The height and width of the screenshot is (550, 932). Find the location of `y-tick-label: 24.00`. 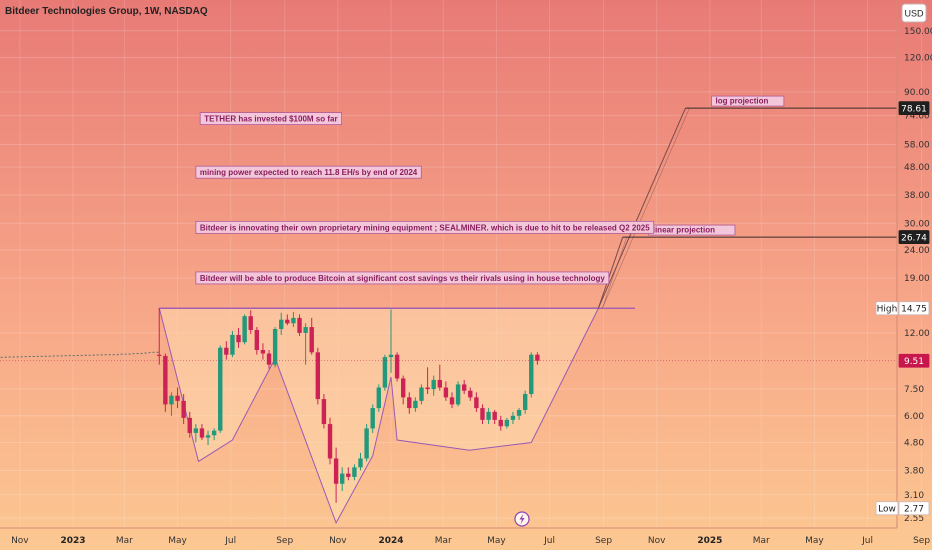

y-tick-label: 24.00 is located at coordinates (917, 251).